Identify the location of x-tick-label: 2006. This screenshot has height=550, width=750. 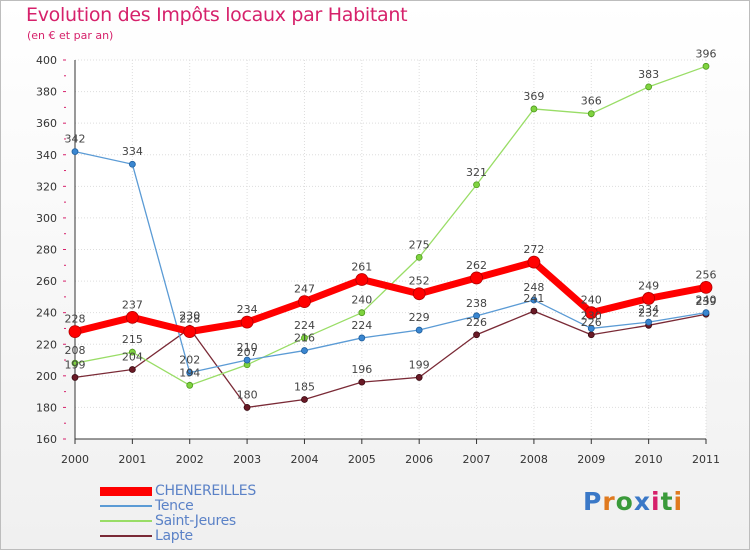
(419, 459).